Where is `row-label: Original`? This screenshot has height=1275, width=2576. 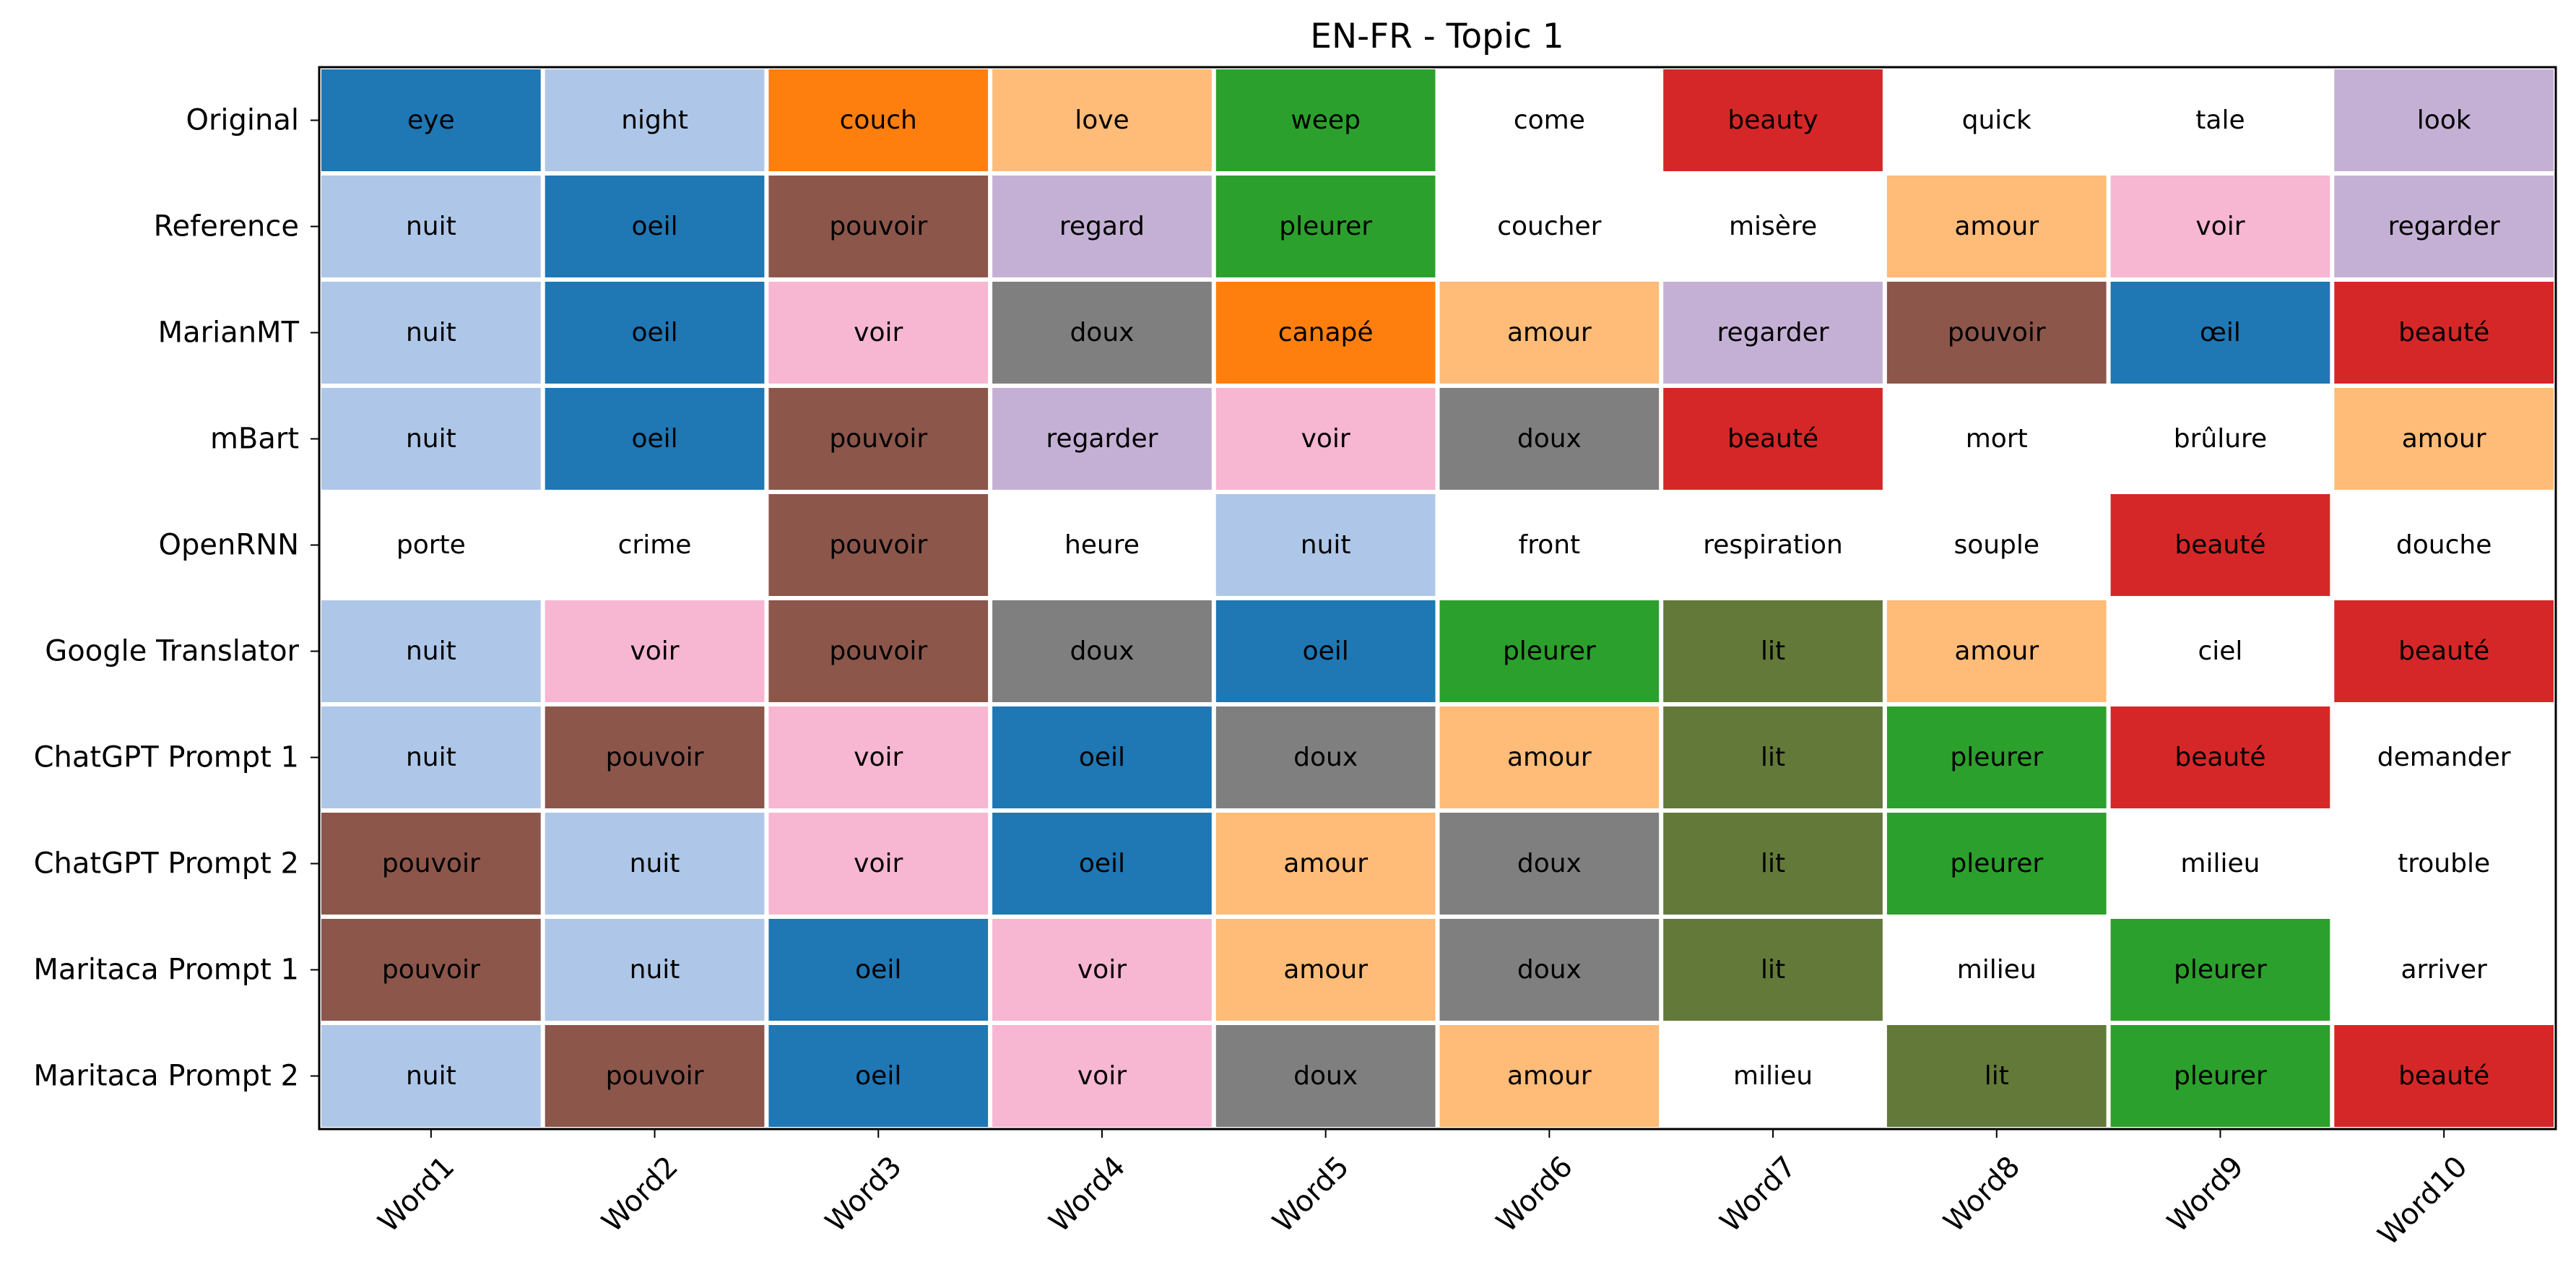
row-label: Original is located at coordinates (242, 120).